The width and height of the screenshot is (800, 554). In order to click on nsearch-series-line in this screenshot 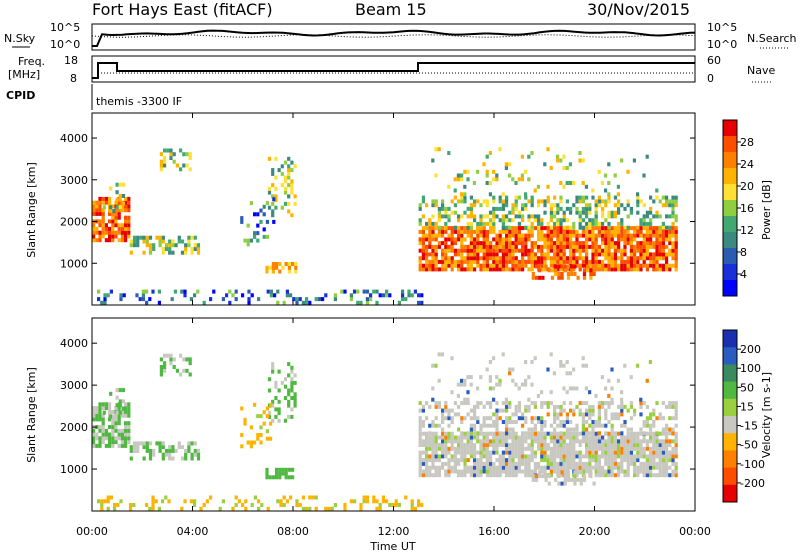, I will do `click(393, 36)`.